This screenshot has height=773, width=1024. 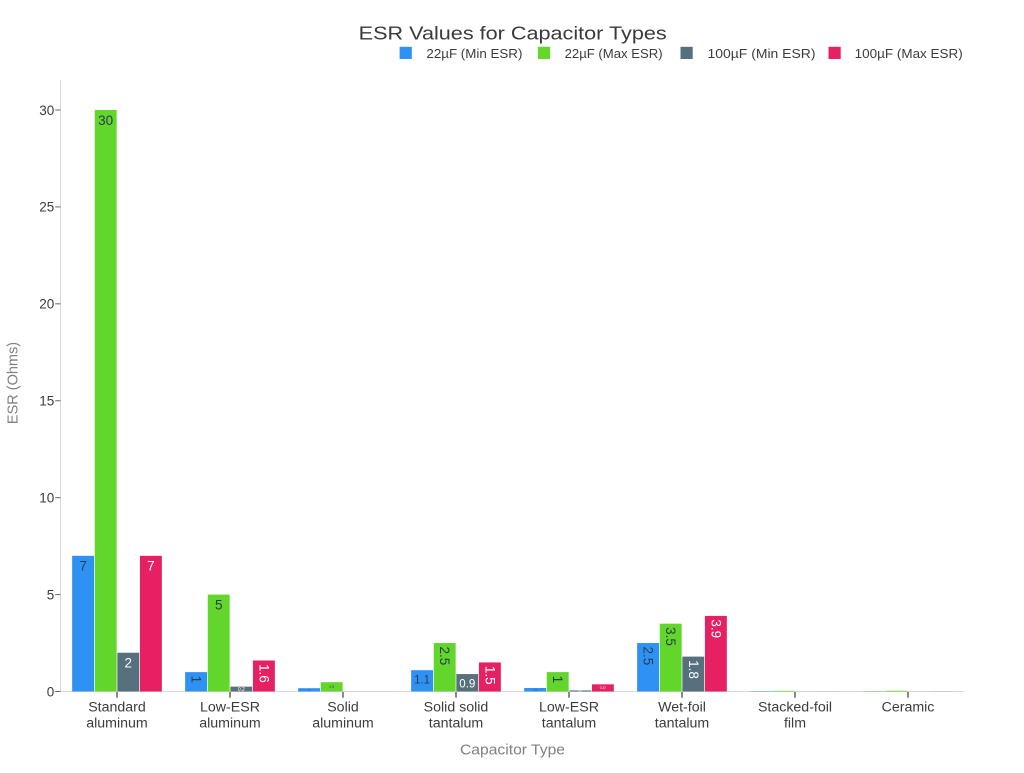 What do you see at coordinates (715, 628) in the screenshot?
I see `svg-text: 3.9` at bounding box center [715, 628].